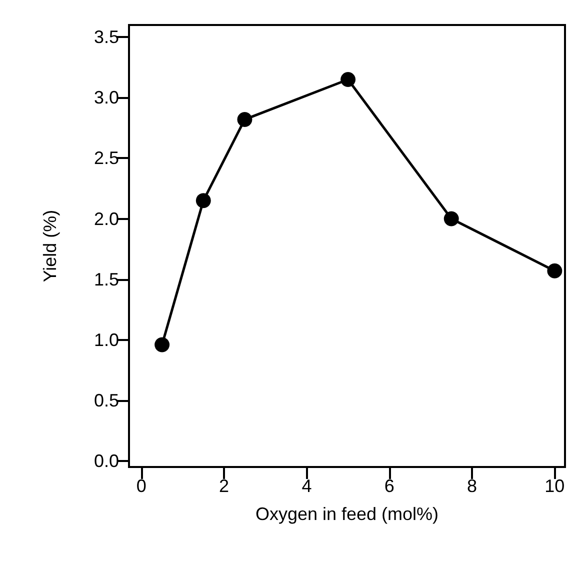 The image size is (581, 568). What do you see at coordinates (106, 218) in the screenshot?
I see `y-tick-label: 2.0` at bounding box center [106, 218].